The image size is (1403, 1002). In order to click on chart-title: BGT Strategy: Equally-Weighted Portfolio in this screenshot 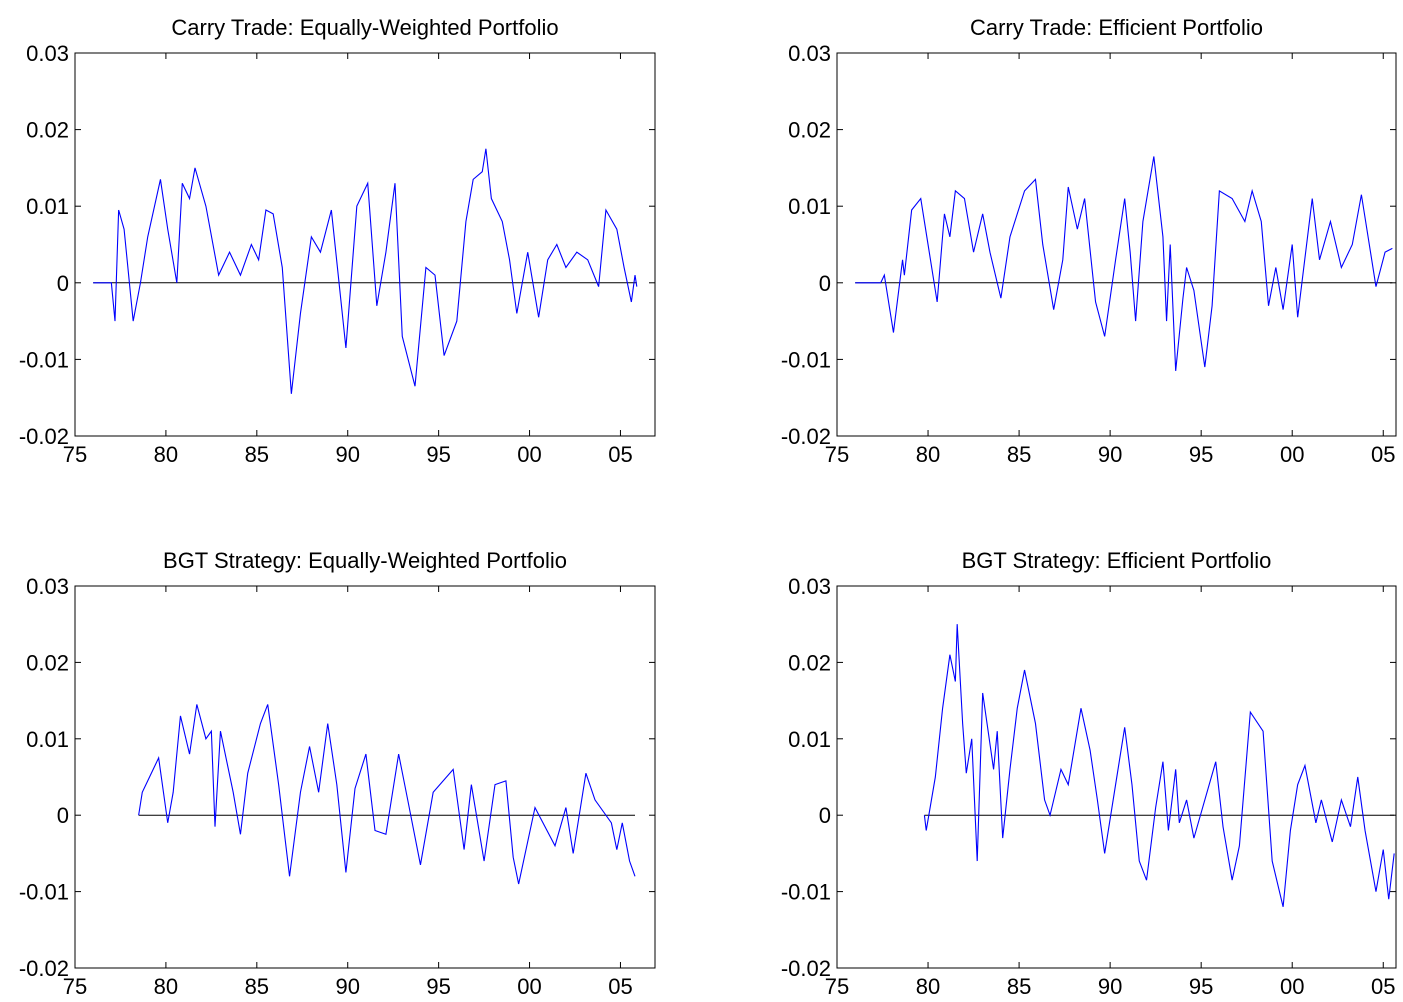, I will do `click(365, 560)`.